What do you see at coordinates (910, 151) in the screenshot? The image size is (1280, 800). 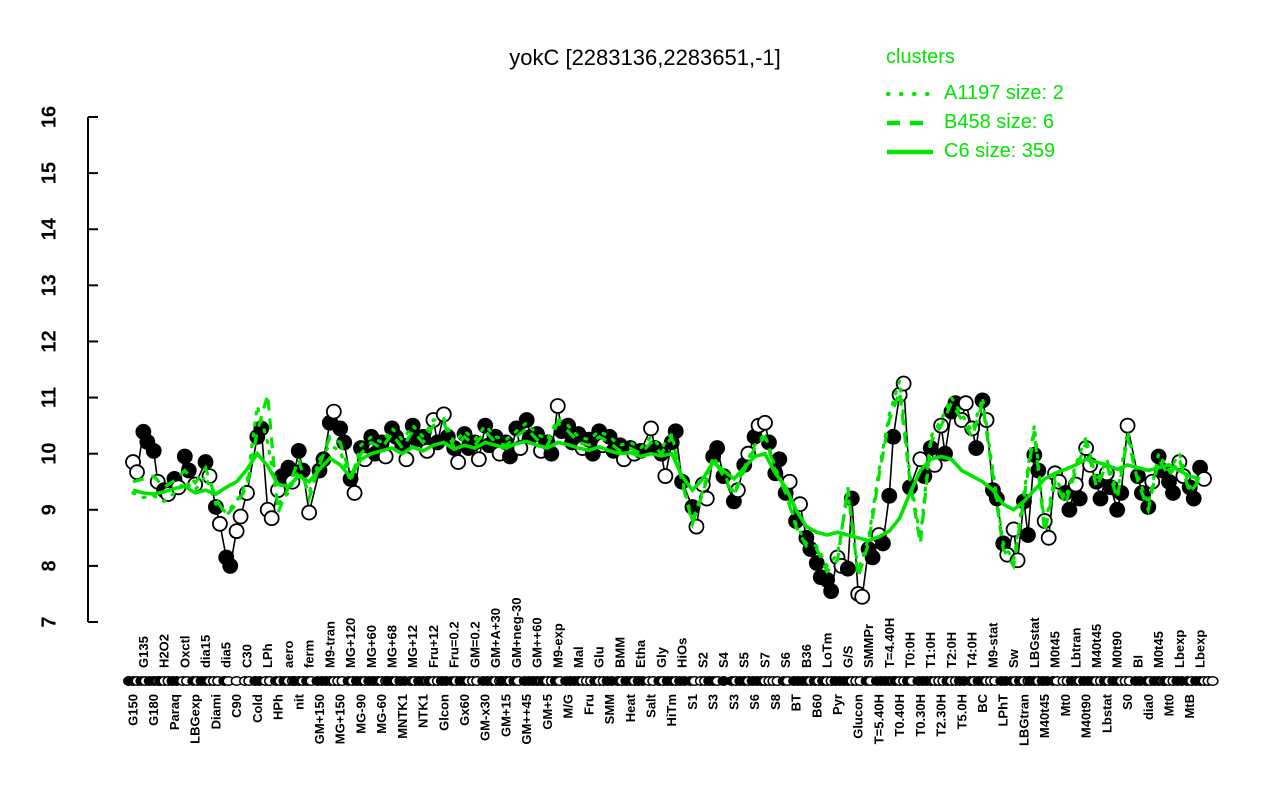 I see `solid-line-icon` at bounding box center [910, 151].